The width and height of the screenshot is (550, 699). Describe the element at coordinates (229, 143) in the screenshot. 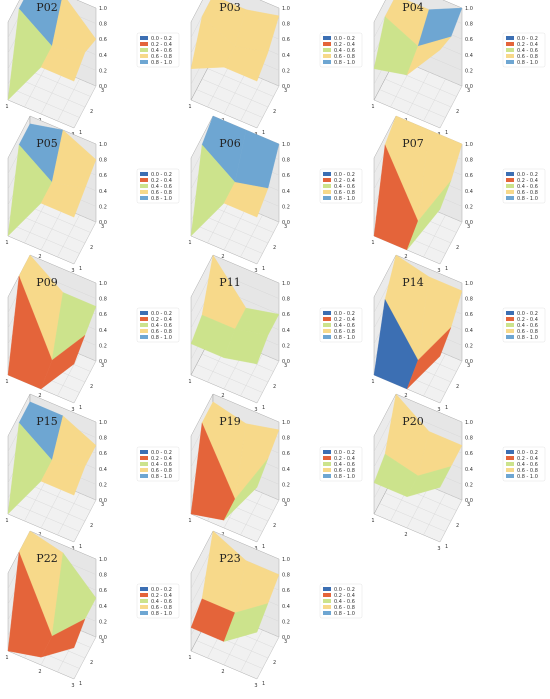

I see `chart-title: P06` at that location.